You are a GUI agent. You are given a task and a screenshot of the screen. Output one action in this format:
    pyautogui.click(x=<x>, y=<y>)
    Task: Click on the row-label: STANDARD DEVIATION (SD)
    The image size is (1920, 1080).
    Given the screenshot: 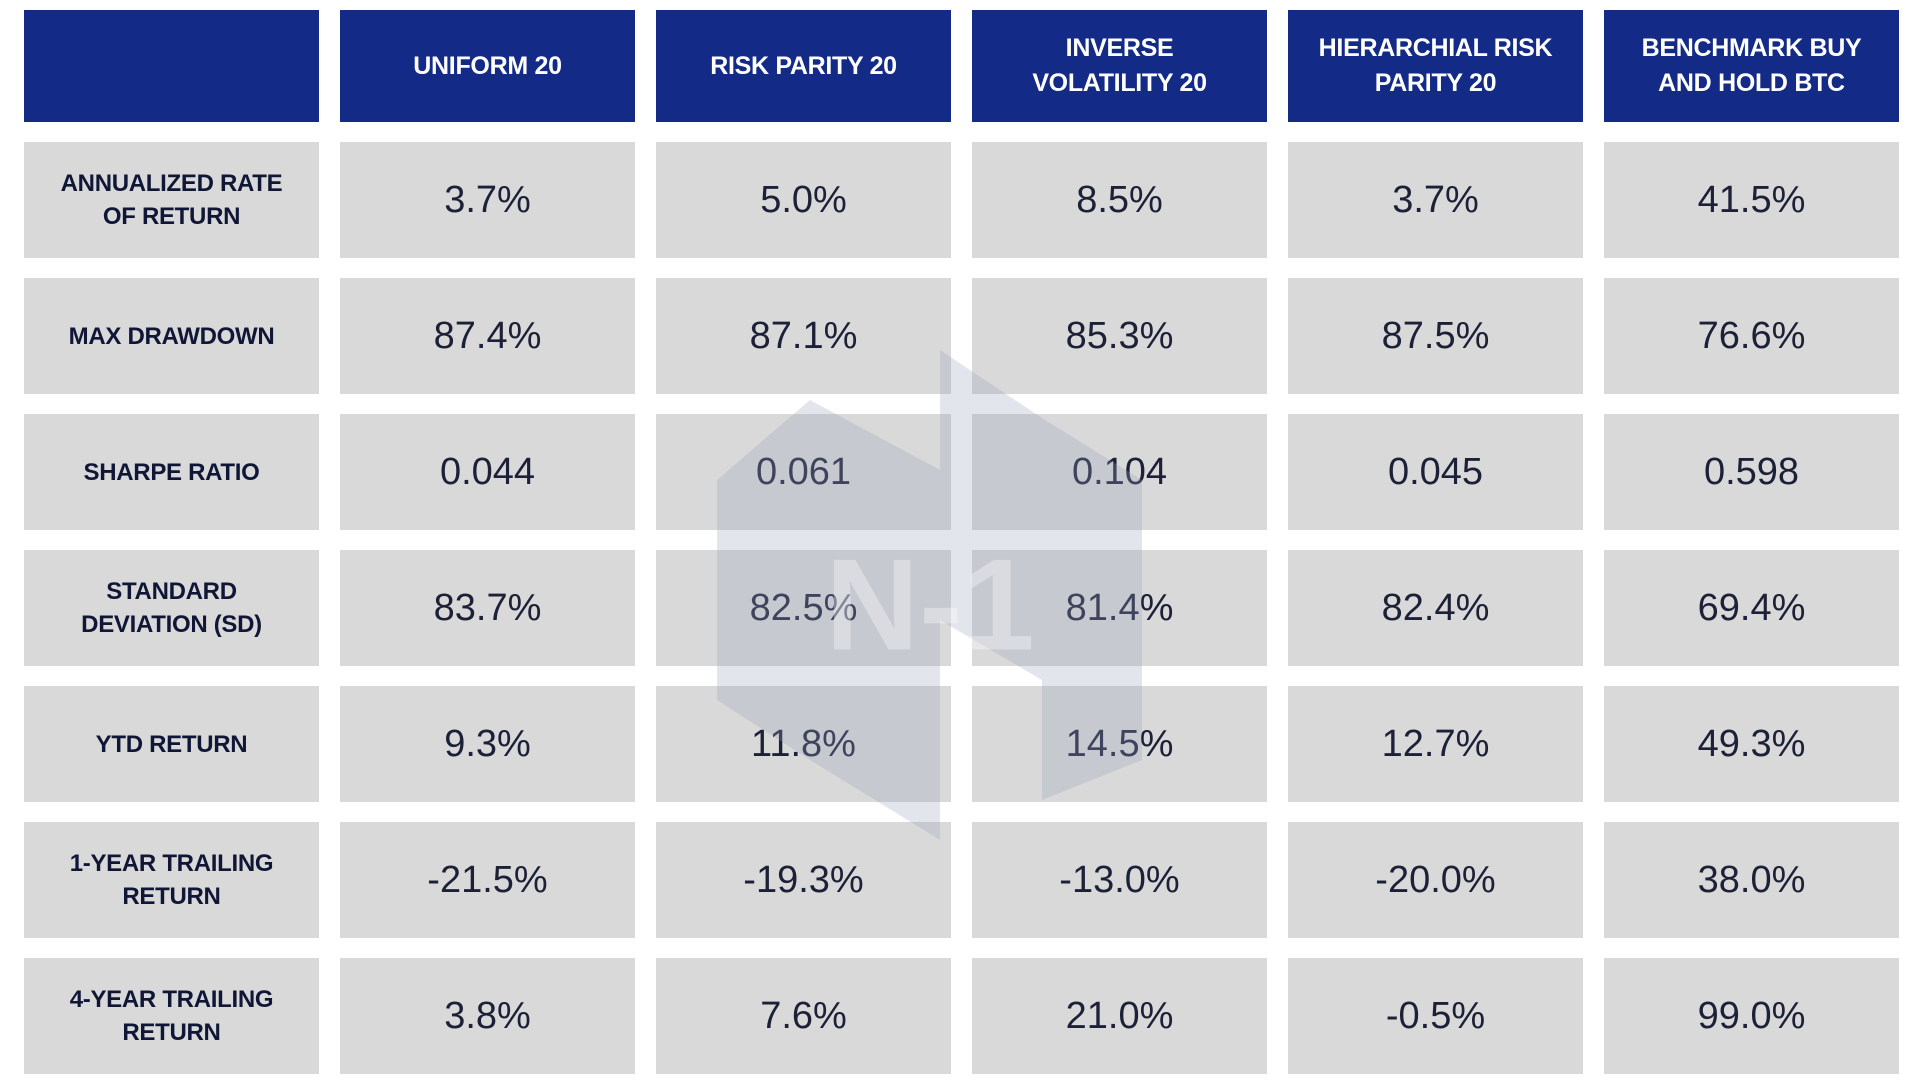 What is the action you would take?
    pyautogui.click(x=171, y=608)
    